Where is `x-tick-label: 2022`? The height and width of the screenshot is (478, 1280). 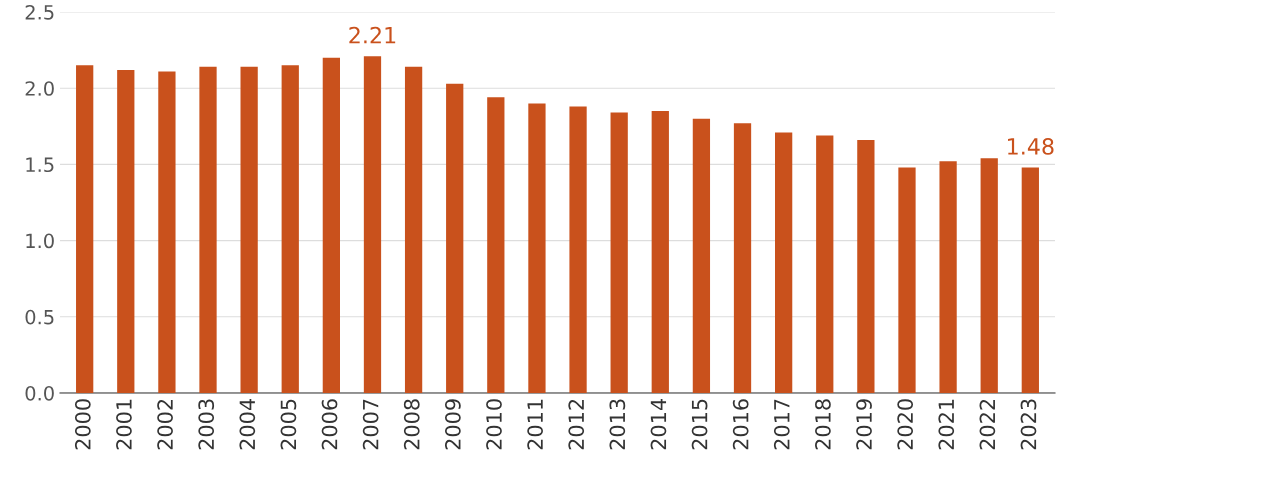
x-tick-label: 2022 is located at coordinates (987, 424).